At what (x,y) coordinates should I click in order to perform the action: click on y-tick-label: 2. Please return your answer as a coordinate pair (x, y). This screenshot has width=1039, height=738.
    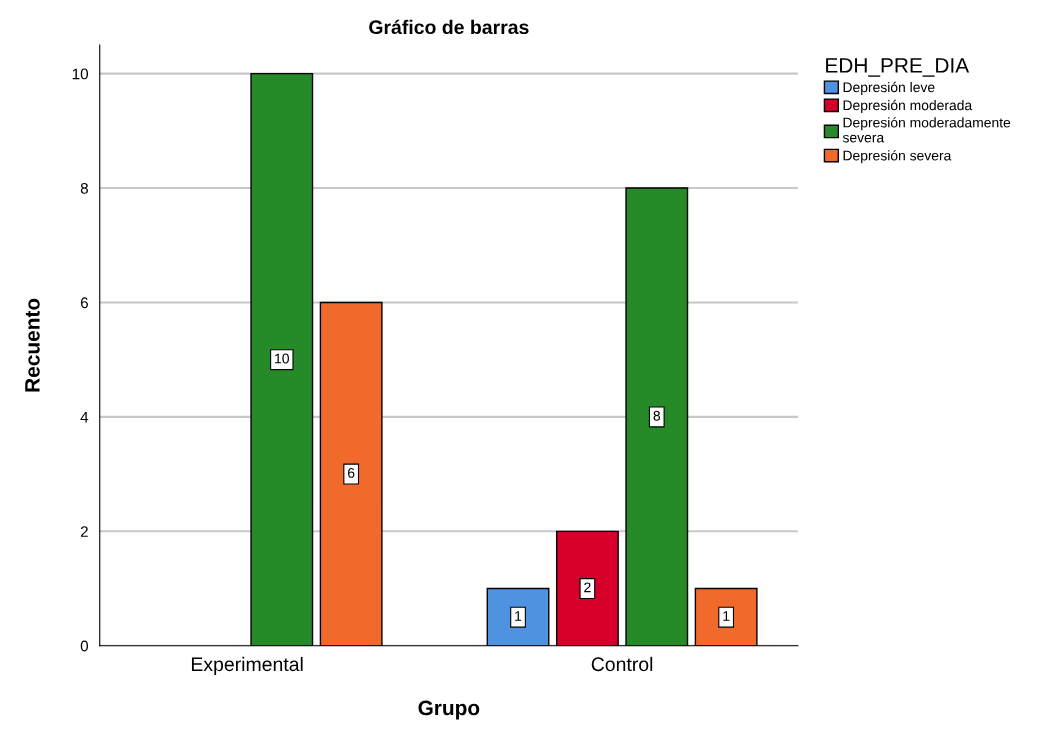
    Looking at the image, I should click on (84, 531).